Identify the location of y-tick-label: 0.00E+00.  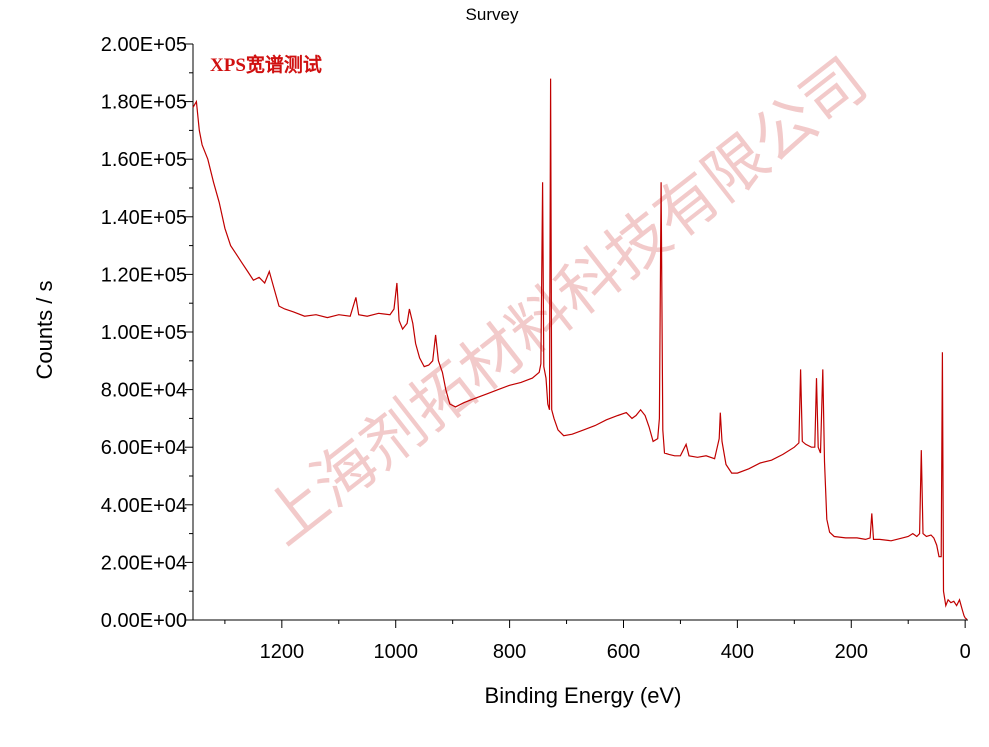
(144, 621).